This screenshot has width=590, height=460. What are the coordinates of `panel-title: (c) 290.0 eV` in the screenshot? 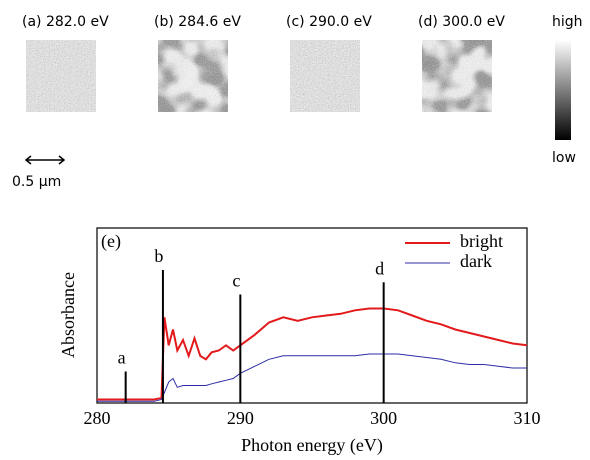 It's located at (329, 22).